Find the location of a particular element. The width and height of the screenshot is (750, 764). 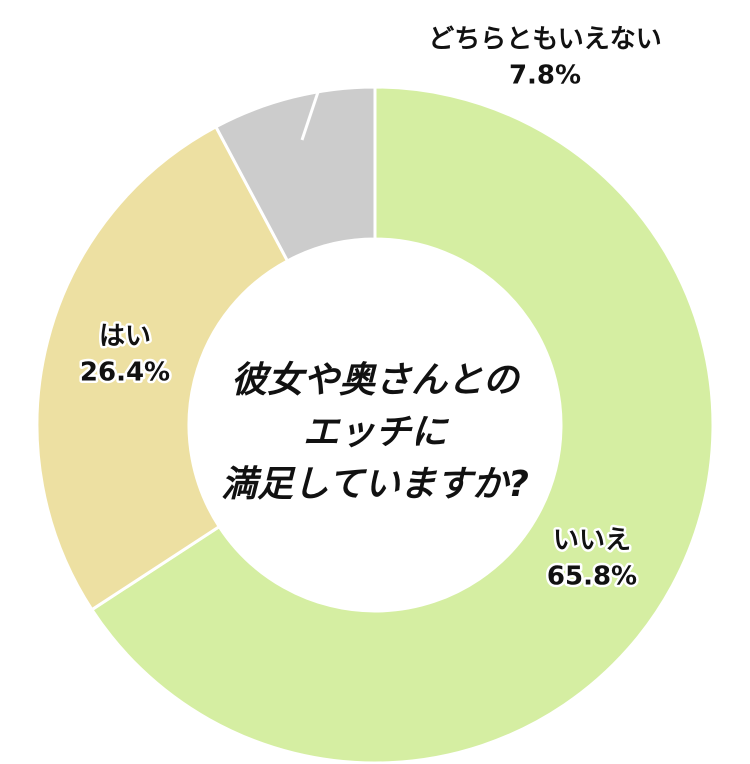

slice-label: はい is located at coordinates (125, 337).